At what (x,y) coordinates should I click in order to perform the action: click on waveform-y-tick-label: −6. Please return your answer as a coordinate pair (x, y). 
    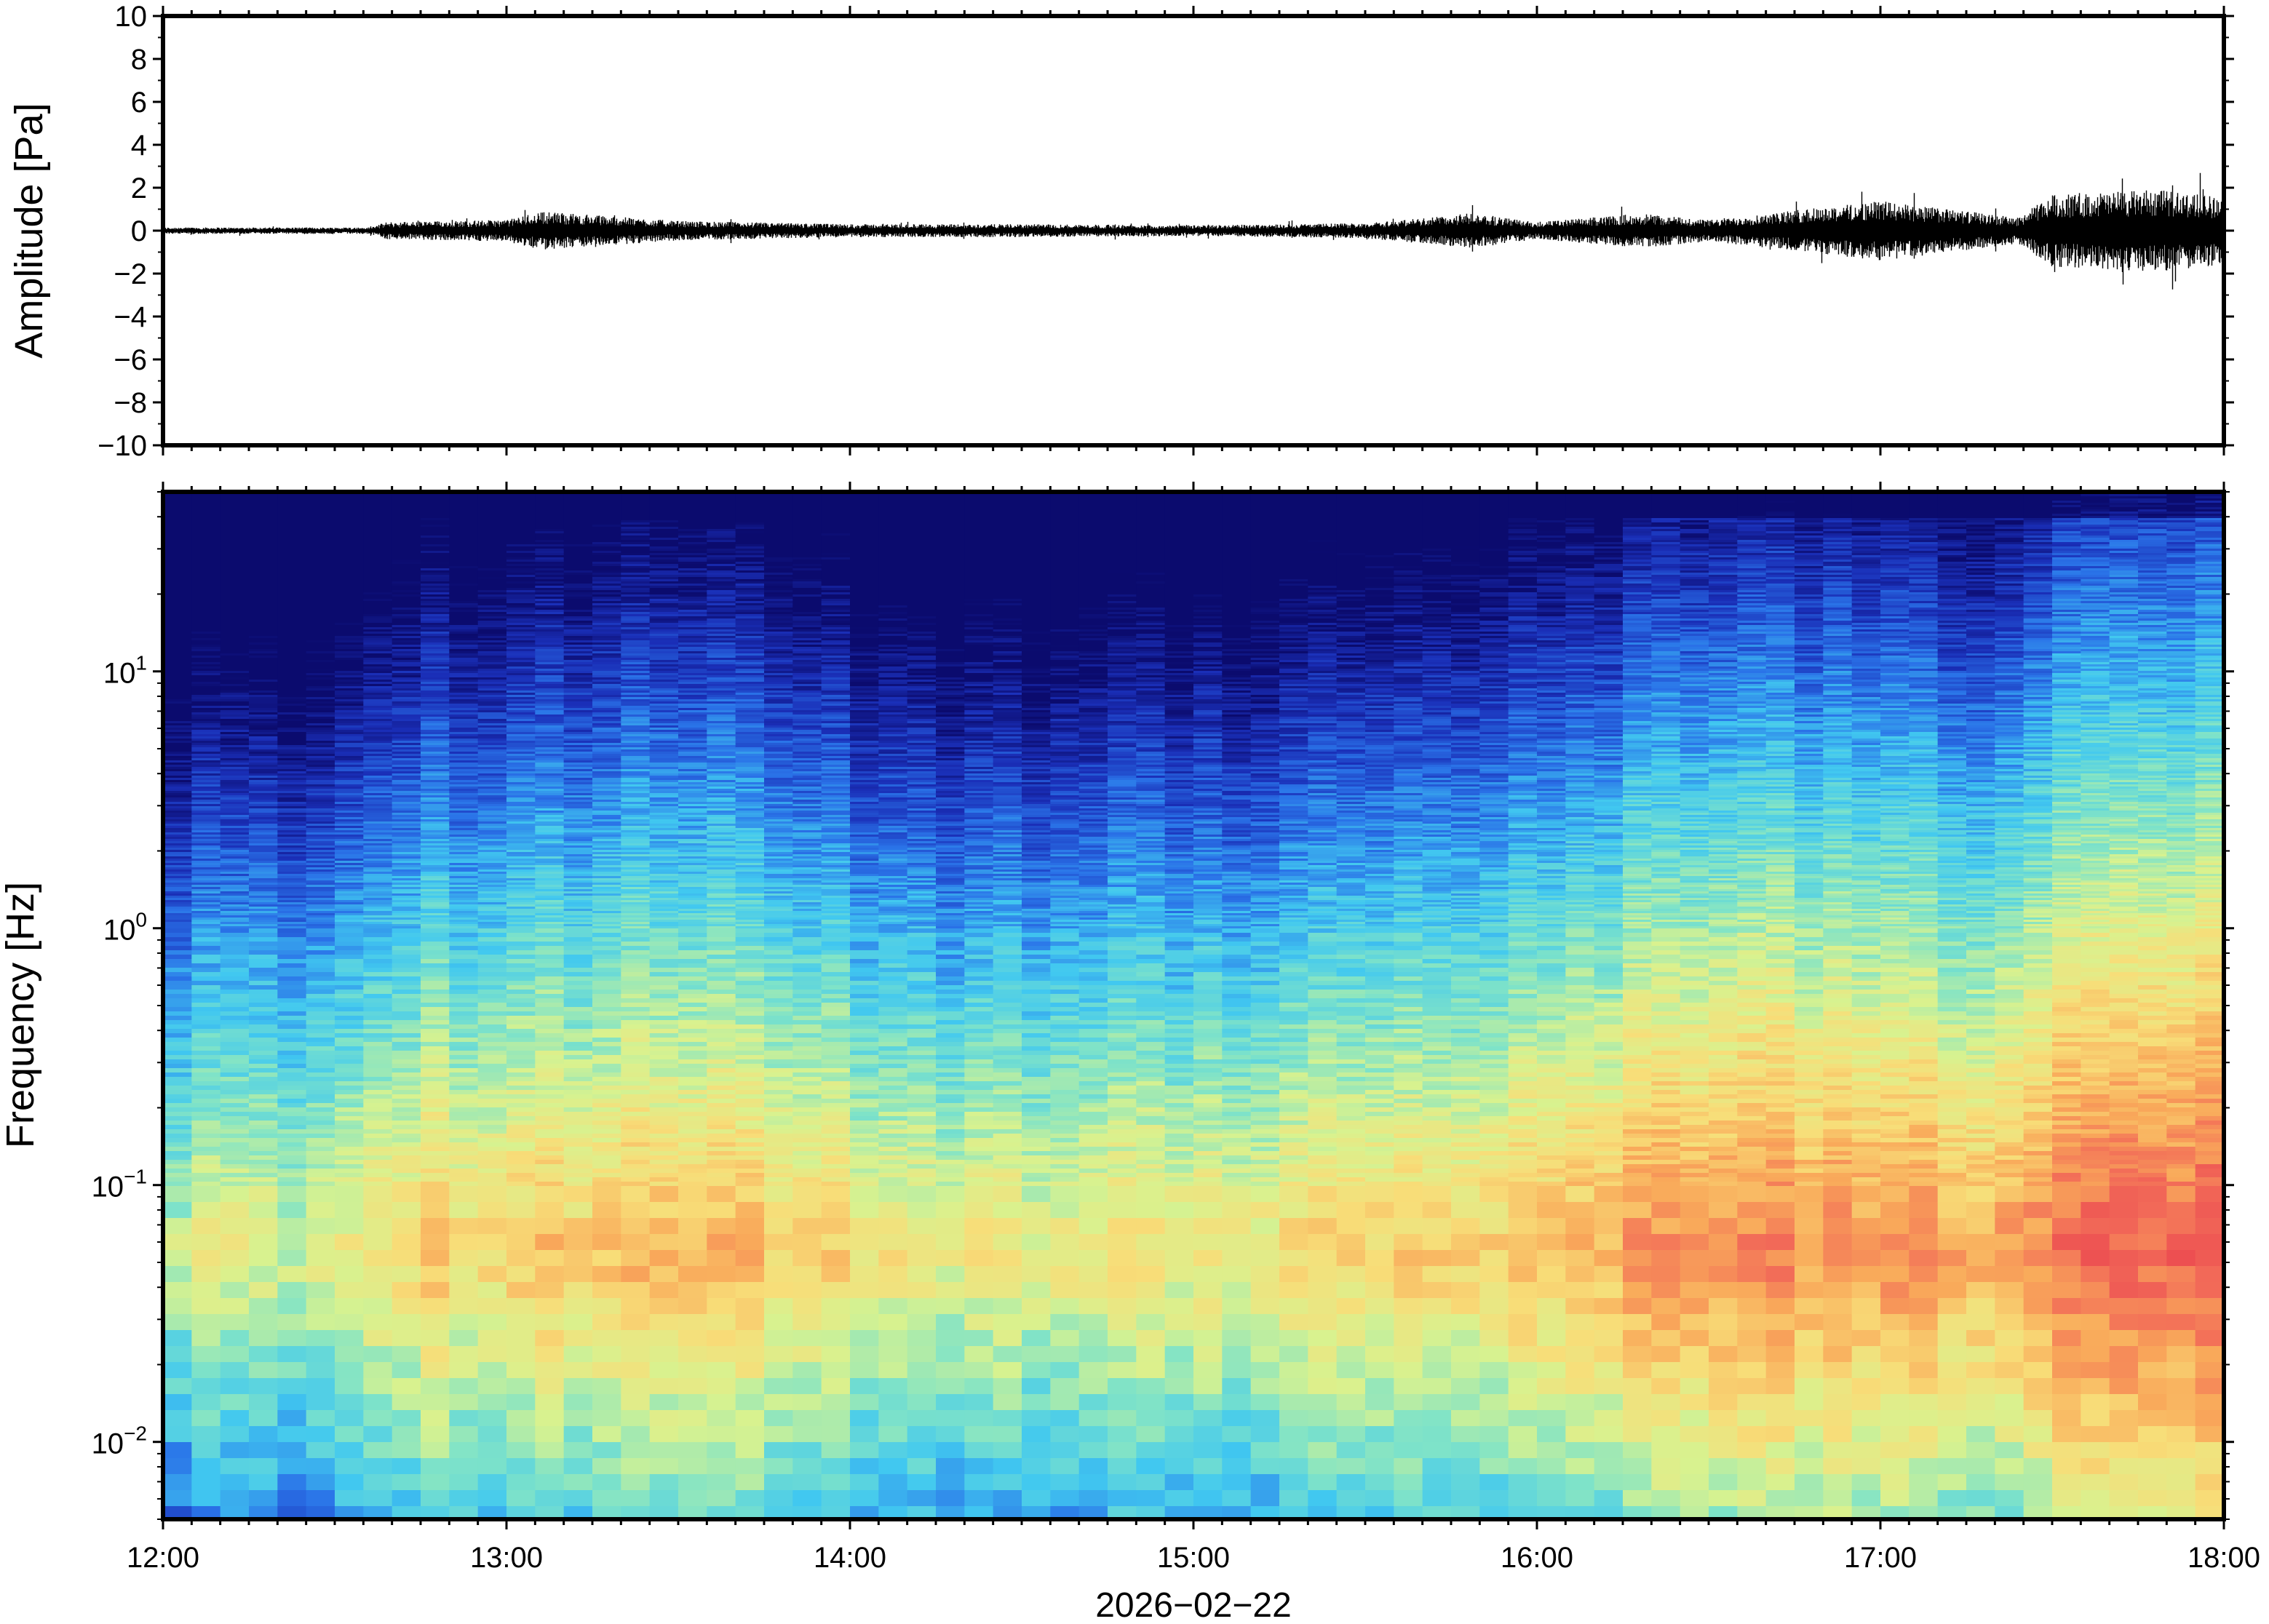
    Looking at the image, I should click on (130, 360).